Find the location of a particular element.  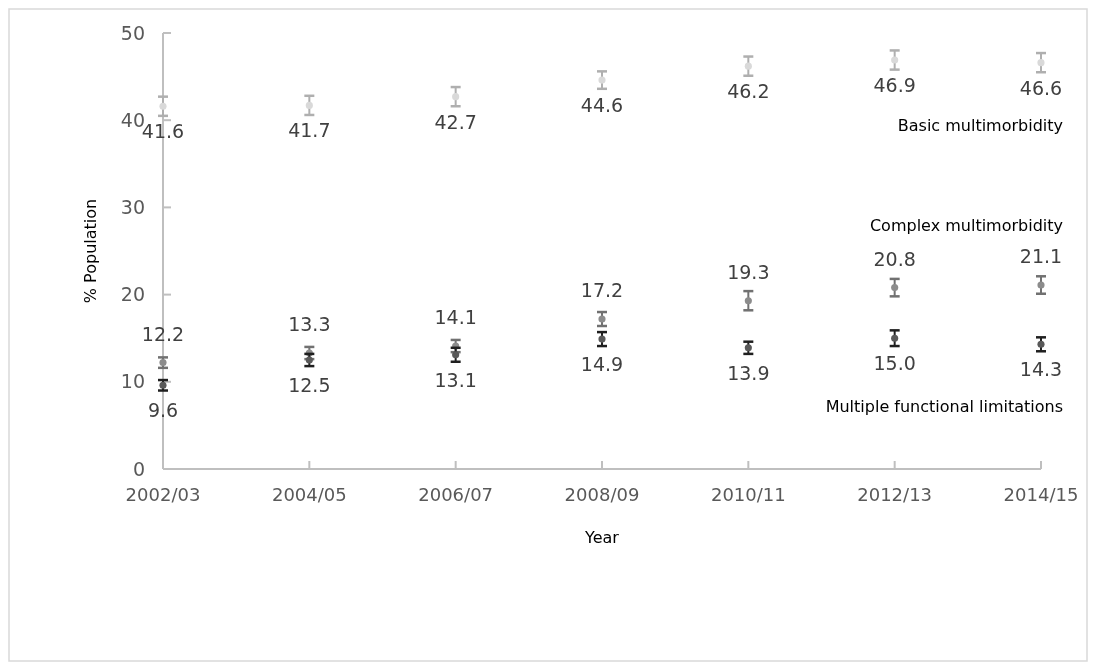

data-label: 14.1 is located at coordinates (455, 317).